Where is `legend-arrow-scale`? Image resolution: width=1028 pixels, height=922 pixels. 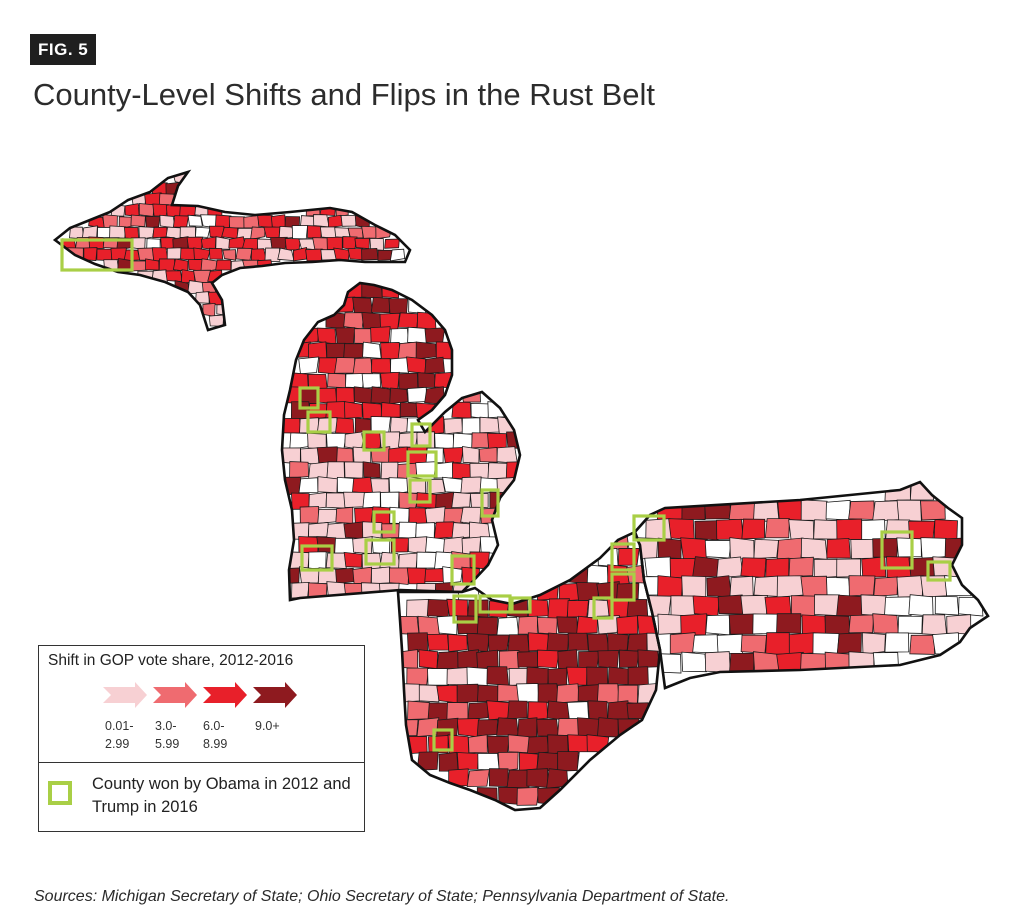 legend-arrow-scale is located at coordinates (200, 695).